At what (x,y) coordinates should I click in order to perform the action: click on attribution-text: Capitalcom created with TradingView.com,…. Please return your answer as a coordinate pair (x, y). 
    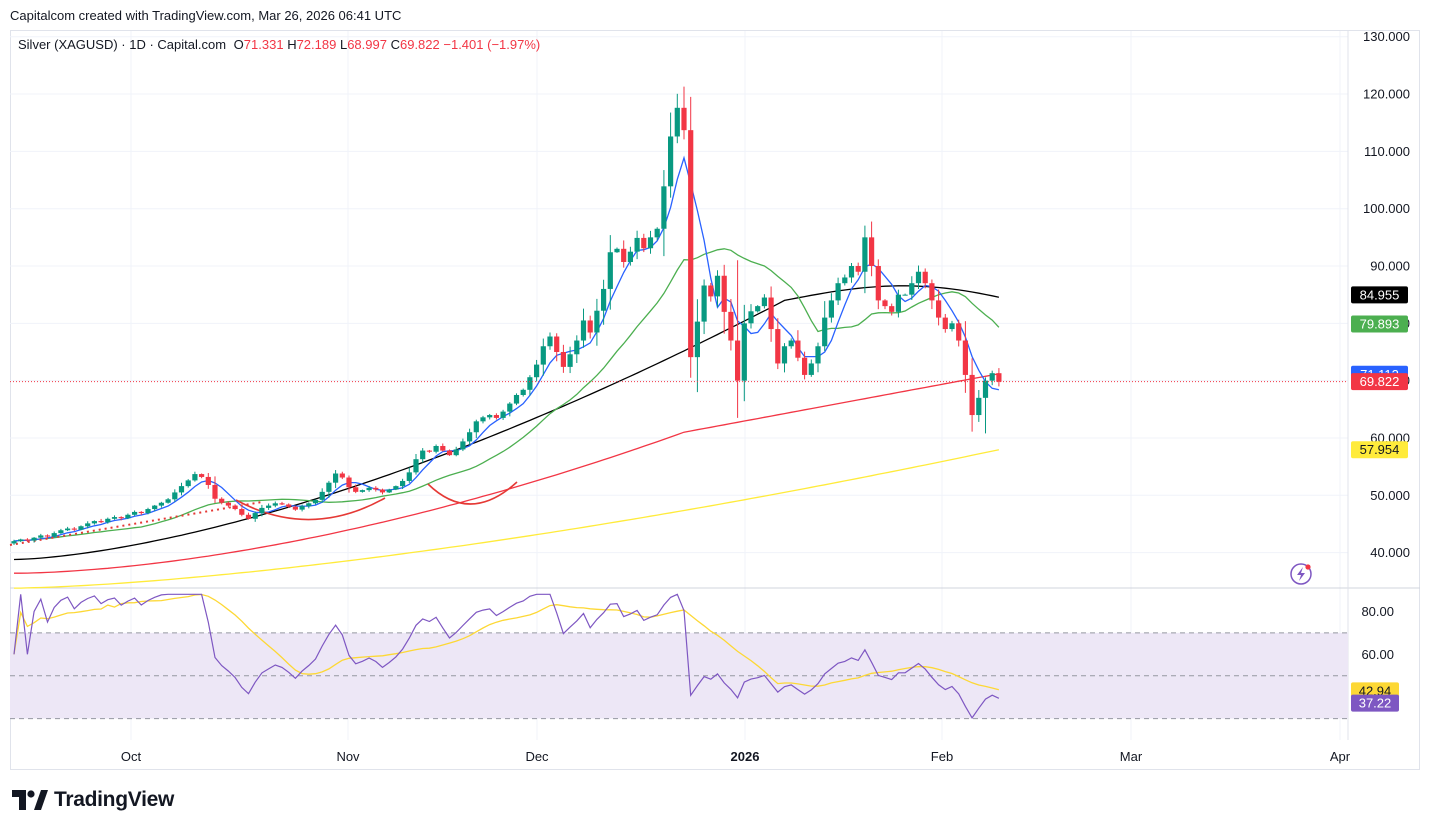
    Looking at the image, I should click on (206, 15).